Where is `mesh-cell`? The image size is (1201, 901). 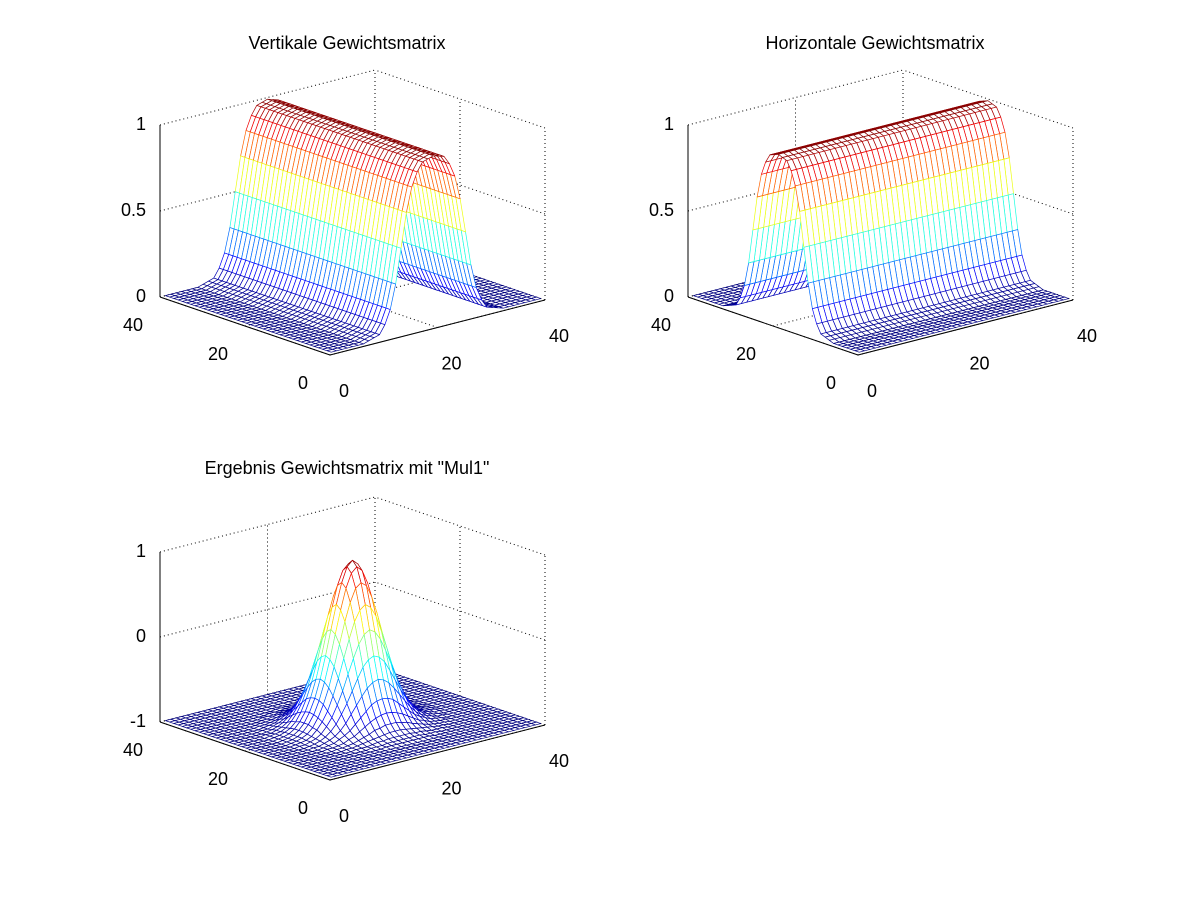
mesh-cell is located at coordinates (331, 351).